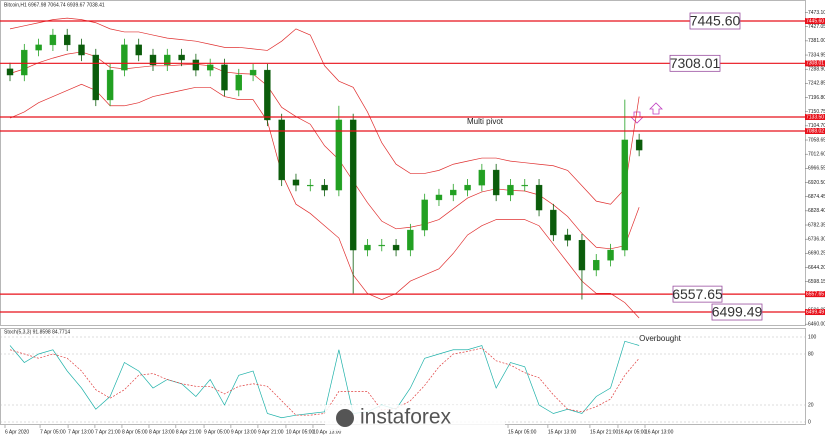 This screenshot has height=437, width=825. What do you see at coordinates (816, 183) in the screenshot?
I see `y-tick-label: 6920.50` at bounding box center [816, 183].